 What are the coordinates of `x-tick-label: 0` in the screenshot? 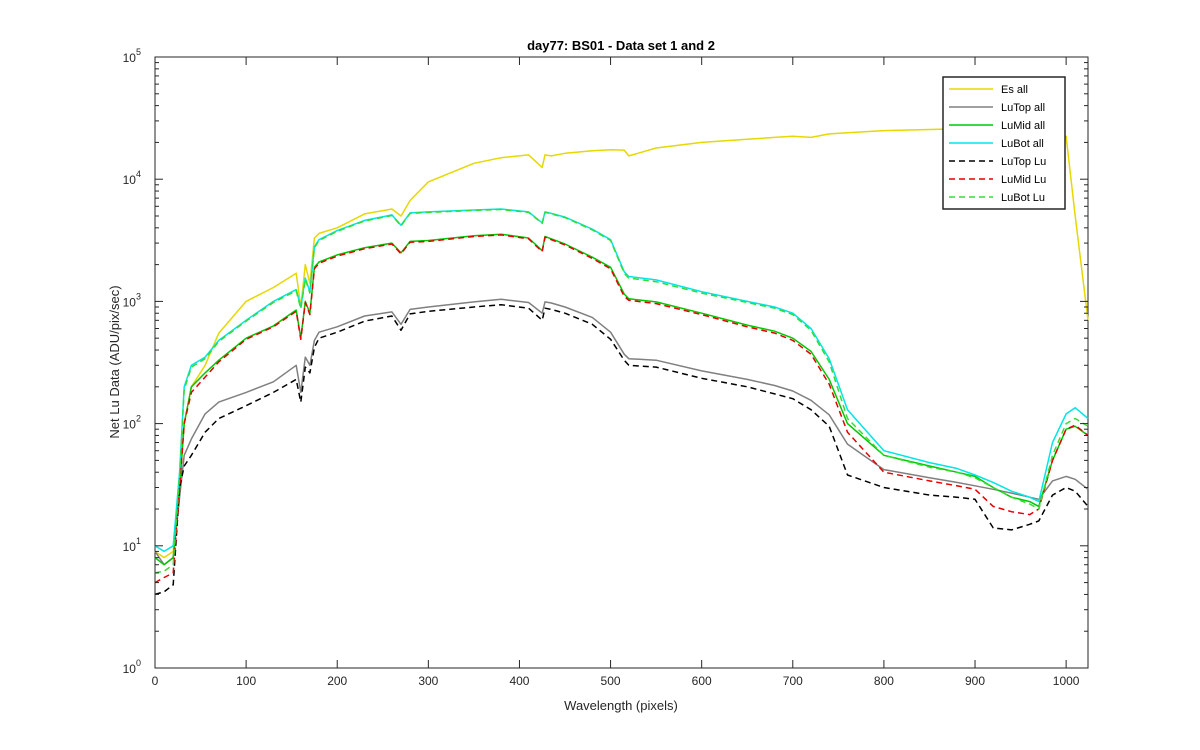 It's located at (155, 681).